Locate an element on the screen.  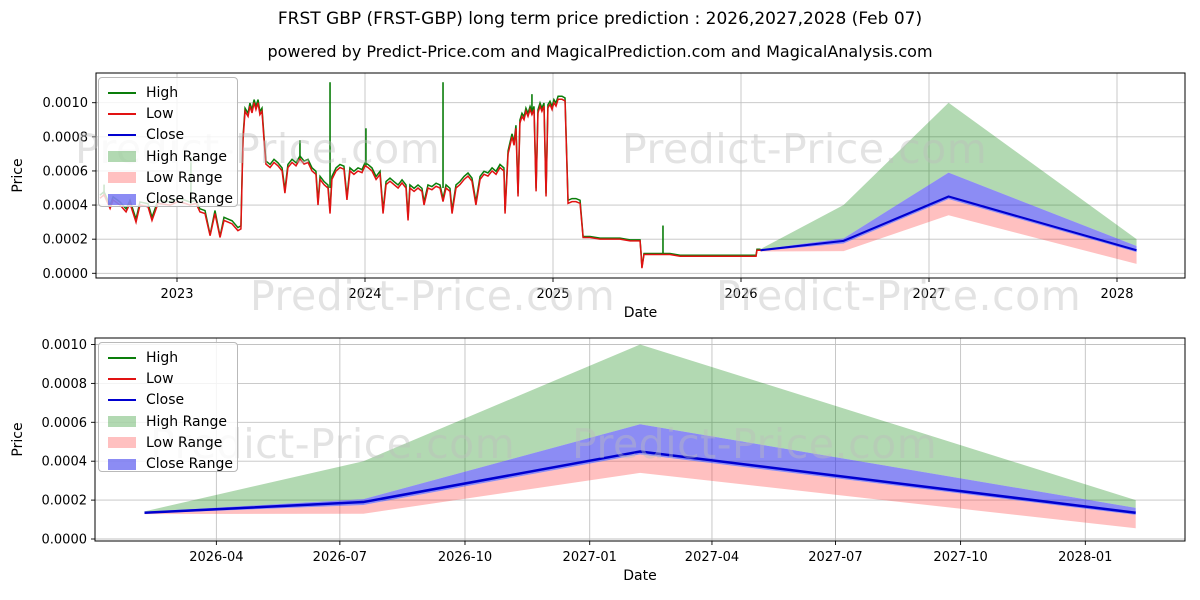
top-chart-ytick-label: 0.0004 is located at coordinates (66, 206).